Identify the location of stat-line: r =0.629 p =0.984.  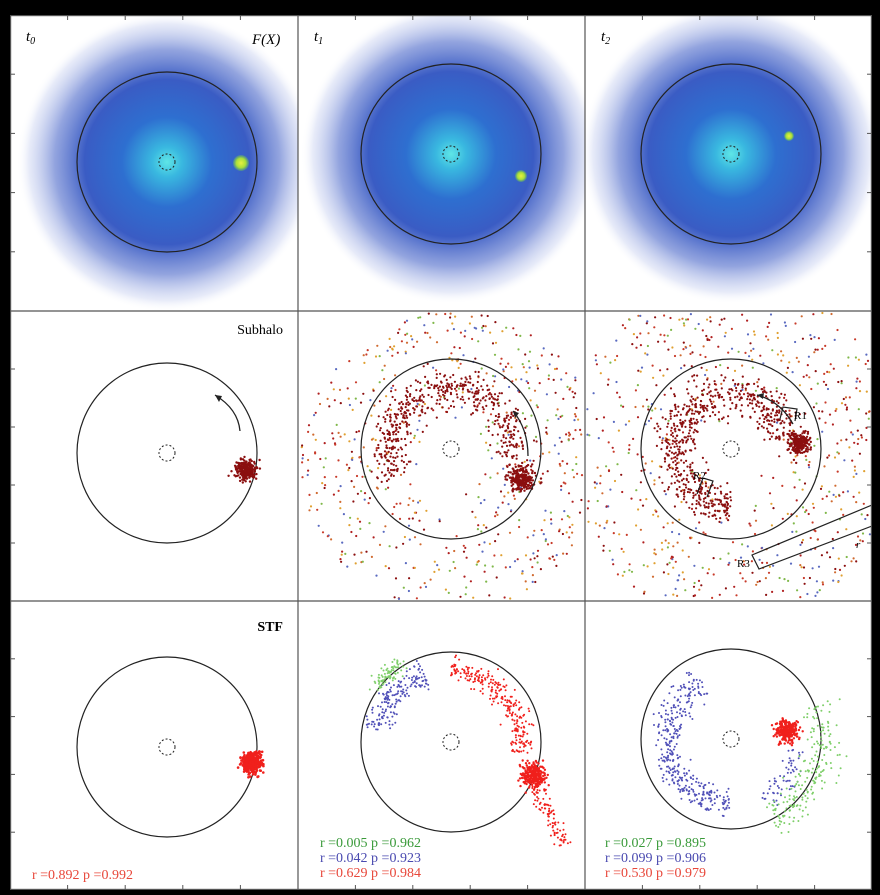
(370, 873).